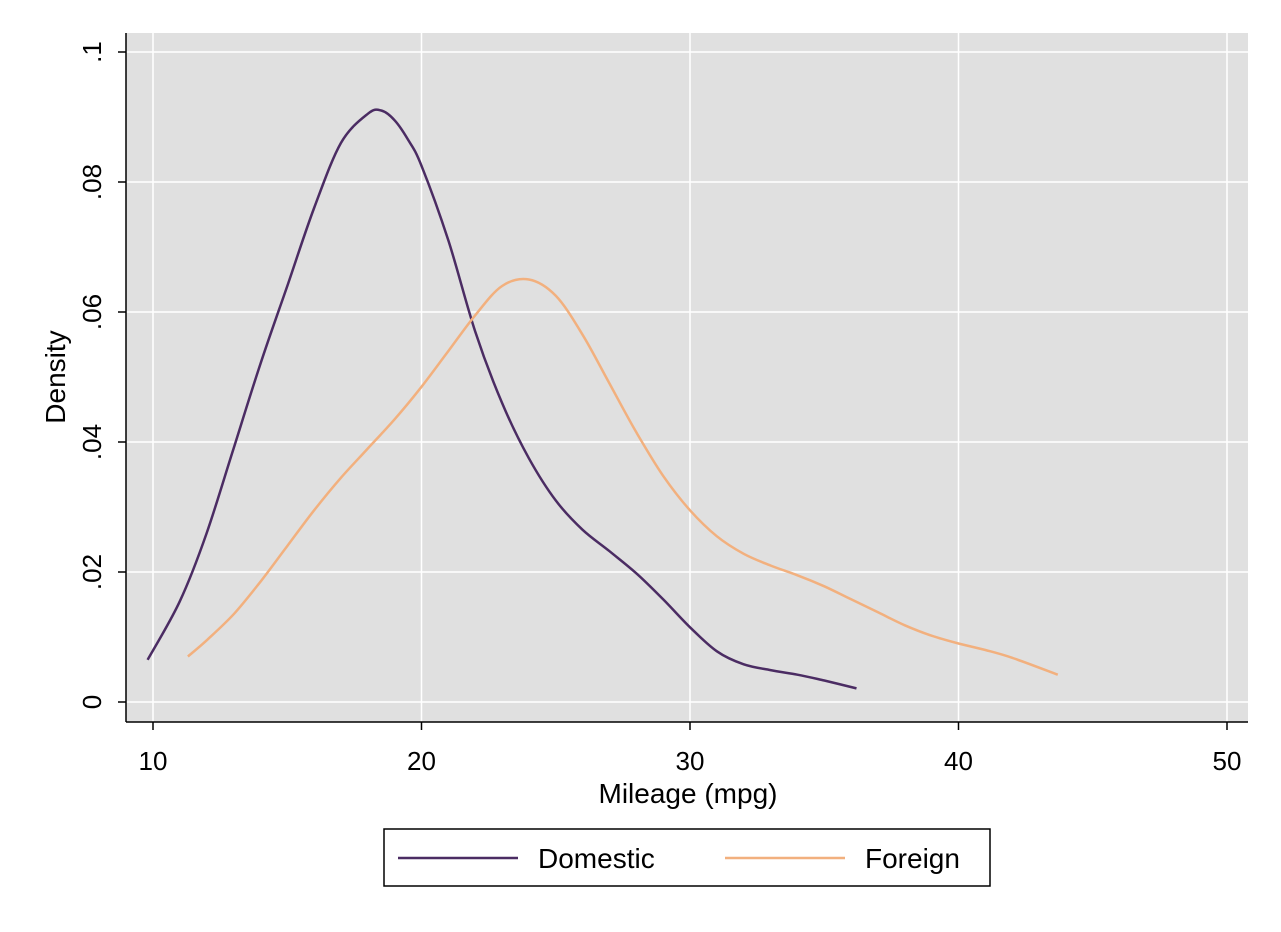 Image resolution: width=1281 pixels, height=932 pixels. Describe the element at coordinates (912, 858) in the screenshot. I see `legend-label-foreign: Foreign` at that location.